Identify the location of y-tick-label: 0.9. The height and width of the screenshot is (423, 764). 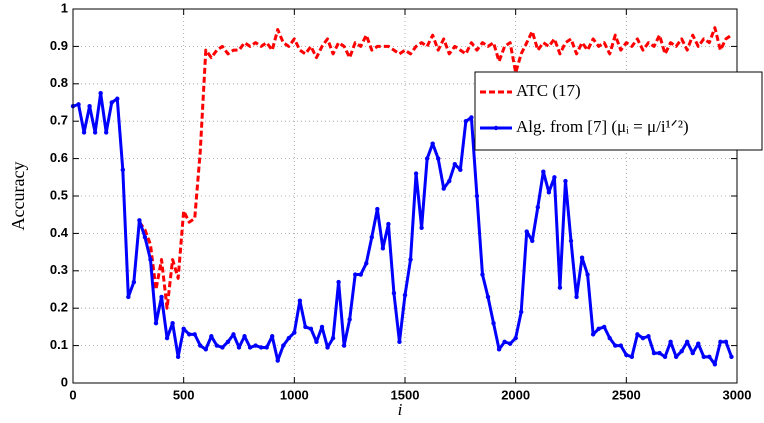
(59, 45).